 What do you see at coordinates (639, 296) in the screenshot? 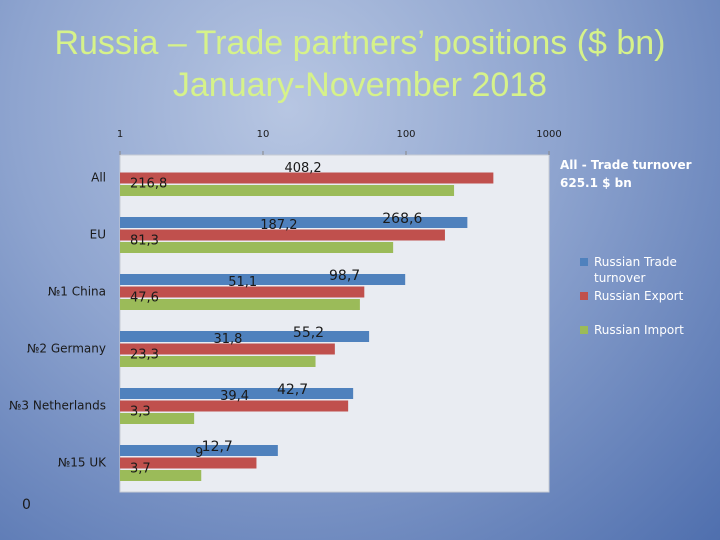
I see `legend-label: Russian Export` at bounding box center [639, 296].